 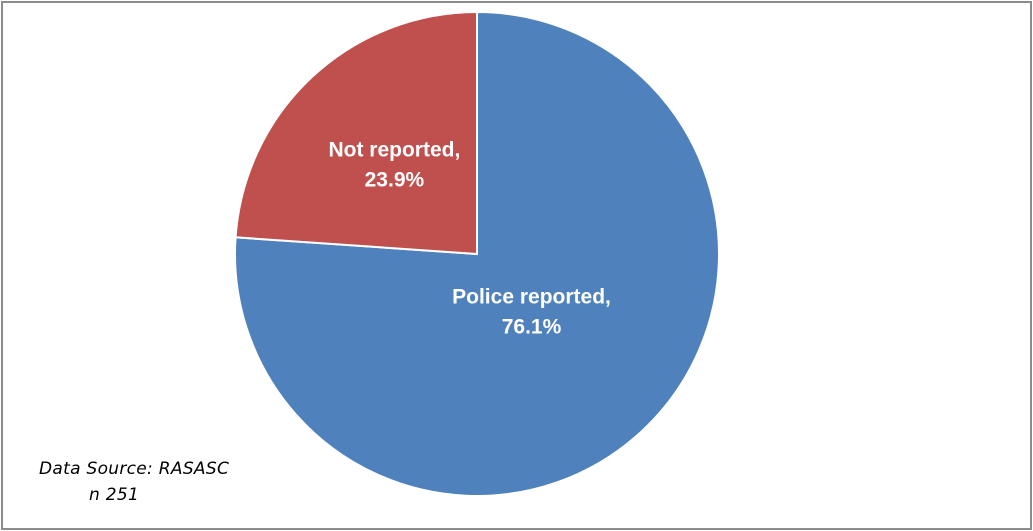 What do you see at coordinates (356, 133) in the screenshot?
I see `pie-slice-not-reported` at bounding box center [356, 133].